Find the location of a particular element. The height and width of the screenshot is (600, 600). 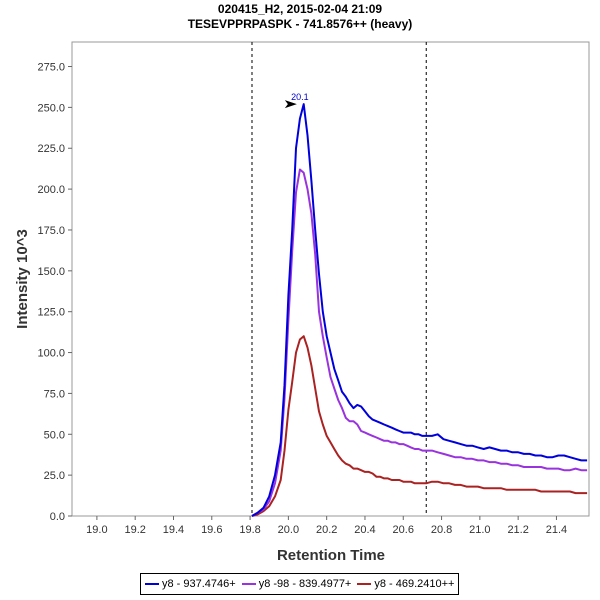

y-tick-label: 175.0 is located at coordinates (51, 231).